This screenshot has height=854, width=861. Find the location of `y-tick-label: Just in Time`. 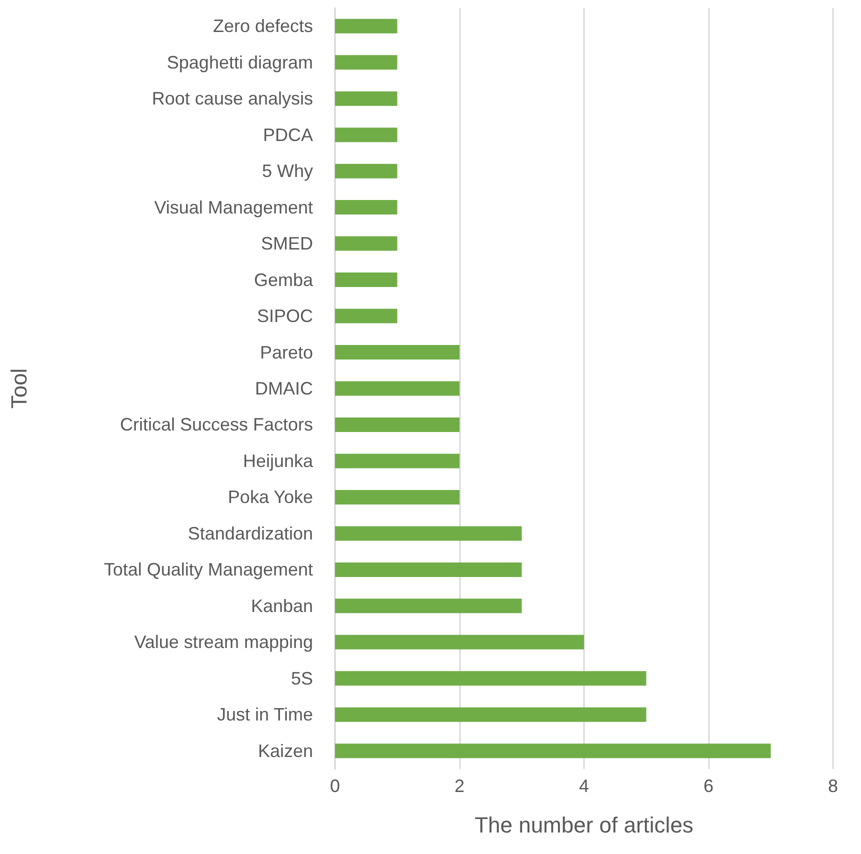

y-tick-label: Just in Time is located at coordinates (264, 714).